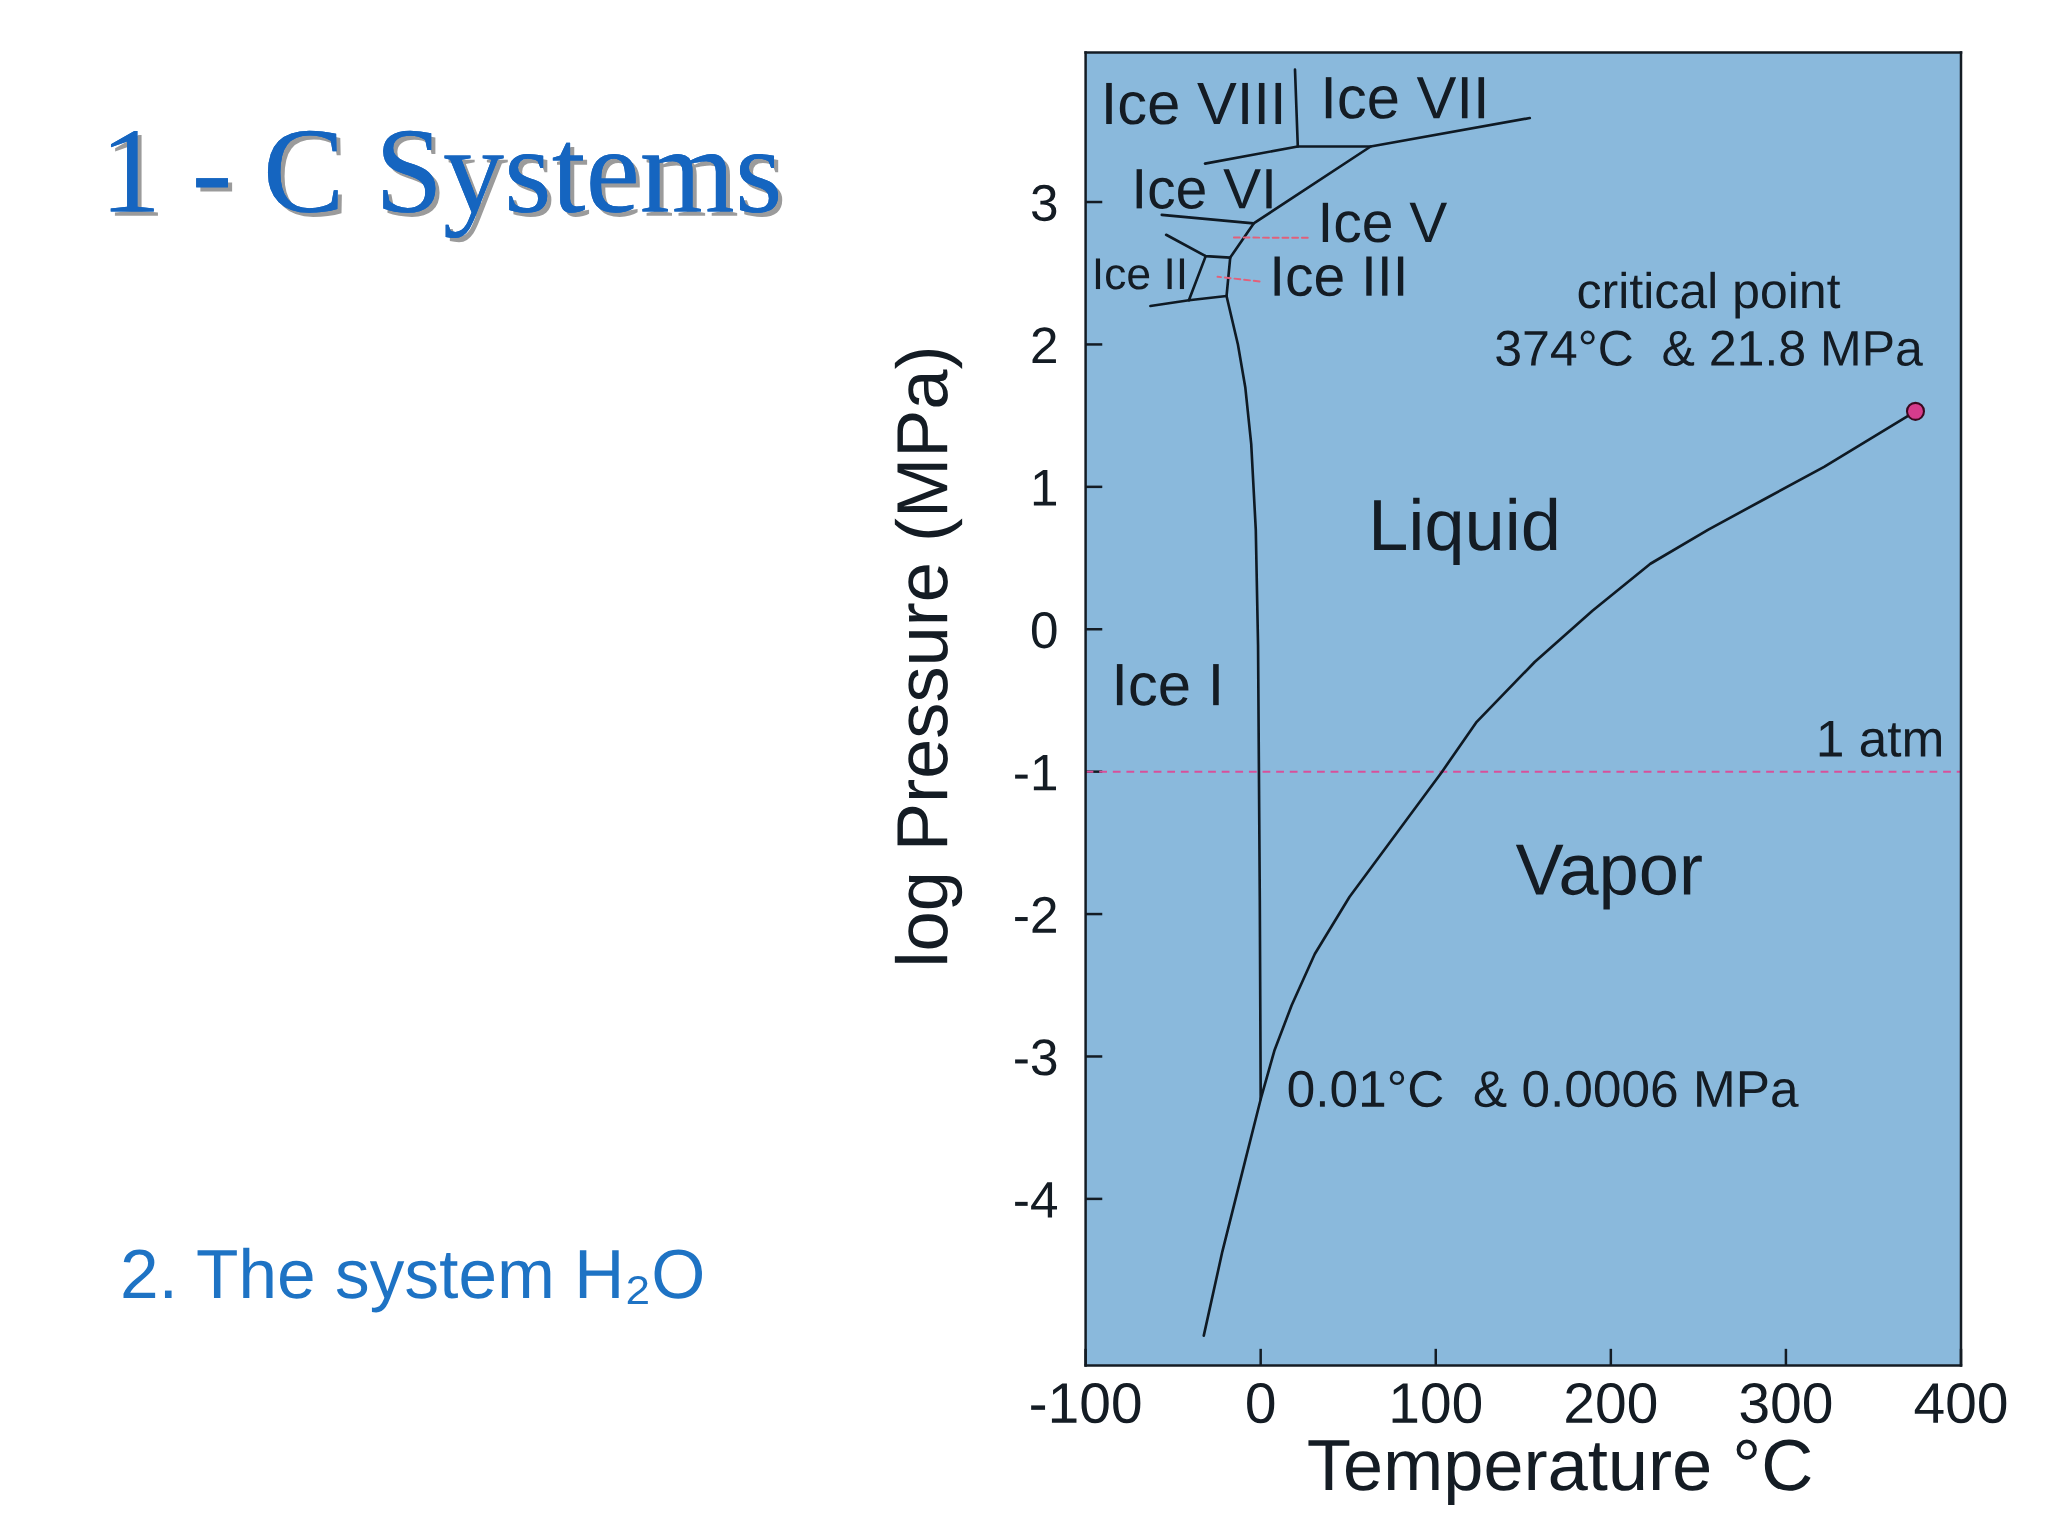  What do you see at coordinates (1045, 488) in the screenshot?
I see `y-tick-label: 1` at bounding box center [1045, 488].